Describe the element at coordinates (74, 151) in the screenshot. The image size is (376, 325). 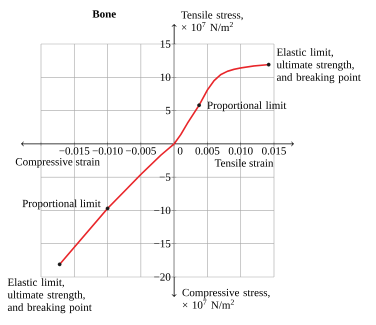
I see `x-tick-label: −0.015` at that location.